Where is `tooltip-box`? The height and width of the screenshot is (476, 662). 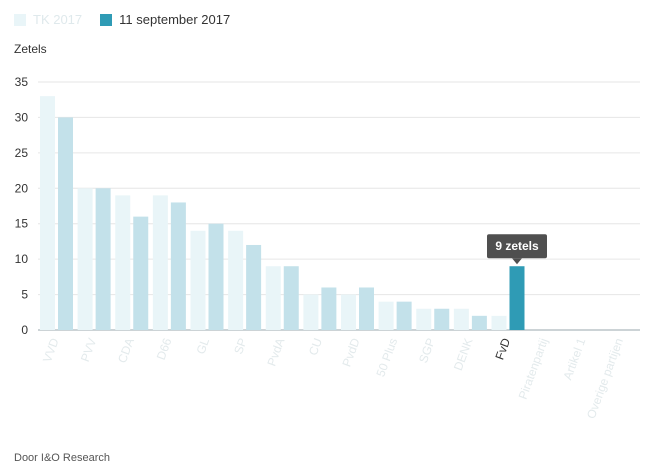 tooltip-box is located at coordinates (517, 246).